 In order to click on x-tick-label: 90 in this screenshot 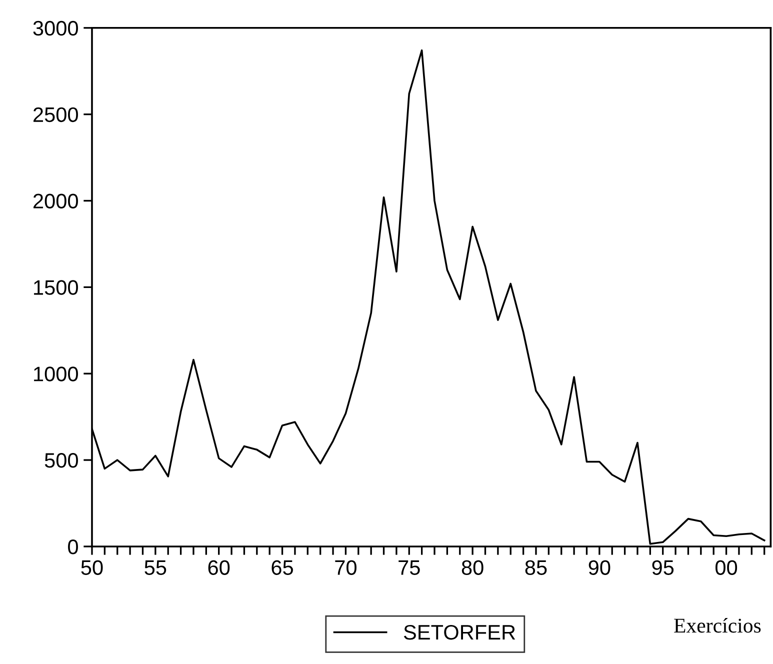, I will do `click(599, 567)`.